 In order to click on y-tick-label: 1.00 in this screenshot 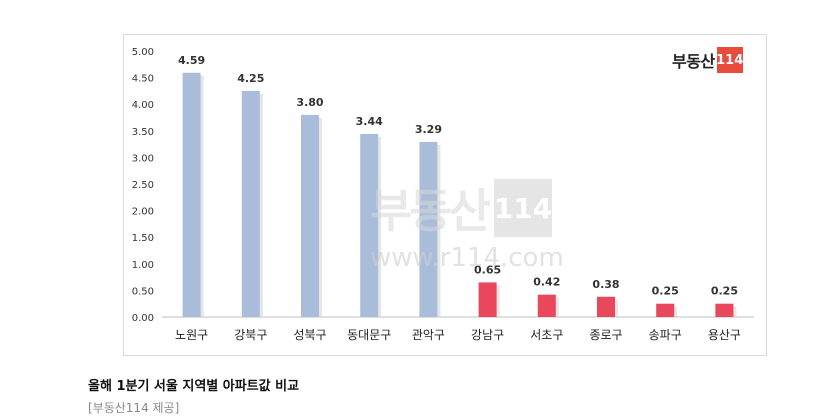, I will do `click(143, 265)`.